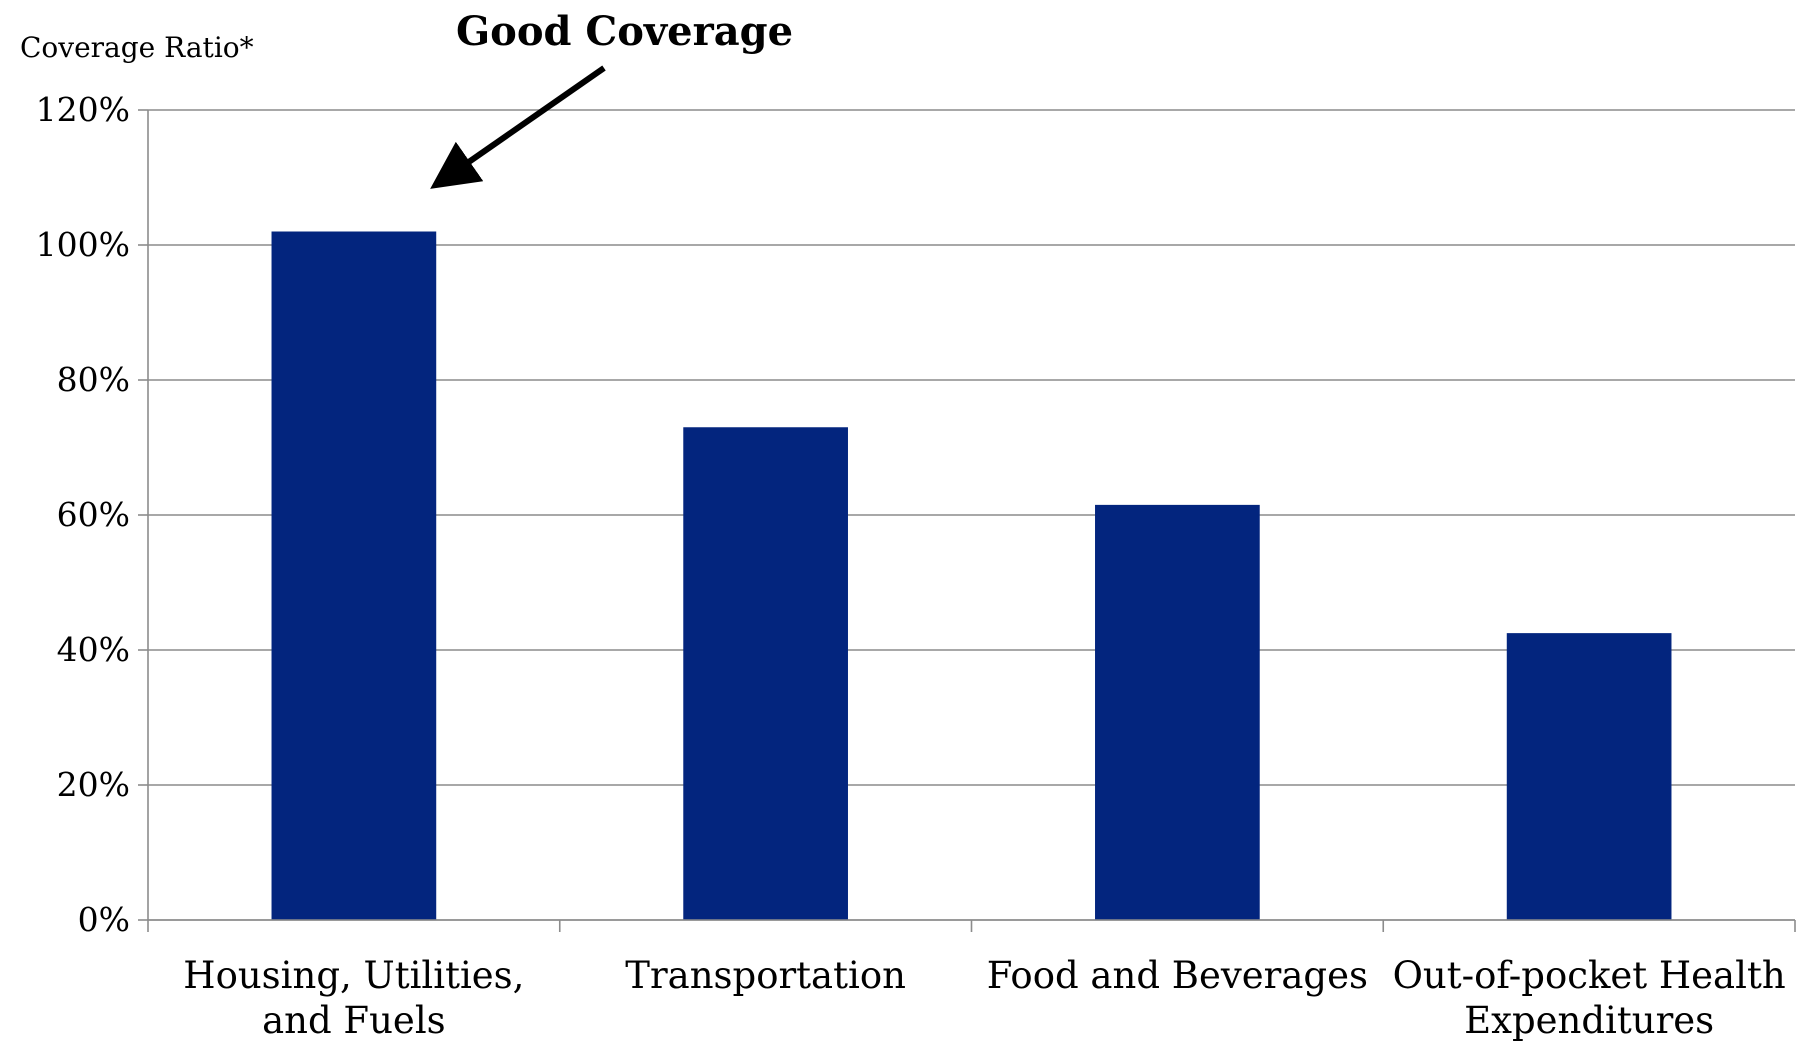  What do you see at coordinates (1177, 975) in the screenshot?
I see `x-category-label: Food and Beverages` at bounding box center [1177, 975].